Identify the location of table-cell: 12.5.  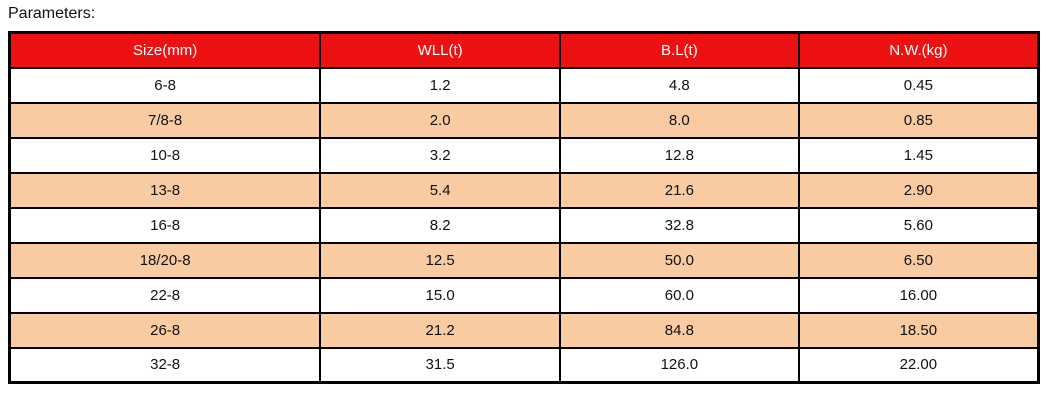
(440, 260).